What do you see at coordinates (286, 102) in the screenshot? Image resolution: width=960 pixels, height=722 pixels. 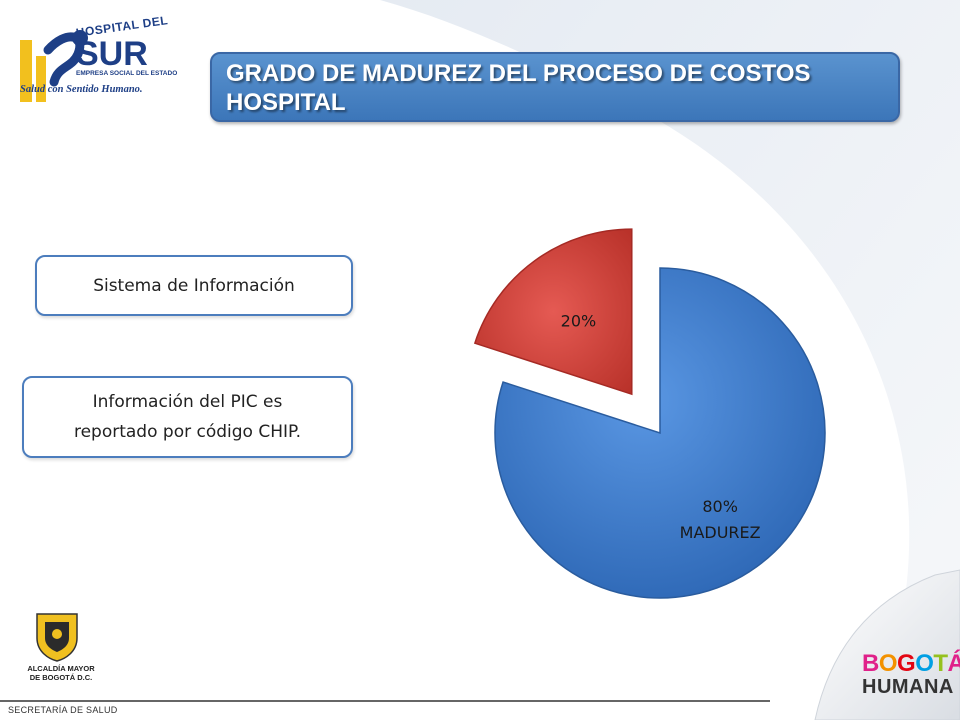 I see `slide-title-line2: HOSPITAL` at bounding box center [286, 102].